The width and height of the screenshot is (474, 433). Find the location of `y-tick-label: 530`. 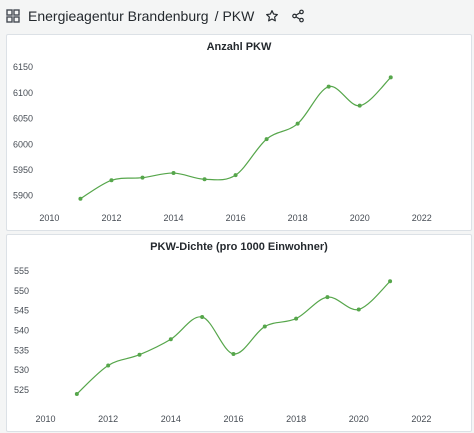

y-tick-label: 530 is located at coordinates (21, 370).